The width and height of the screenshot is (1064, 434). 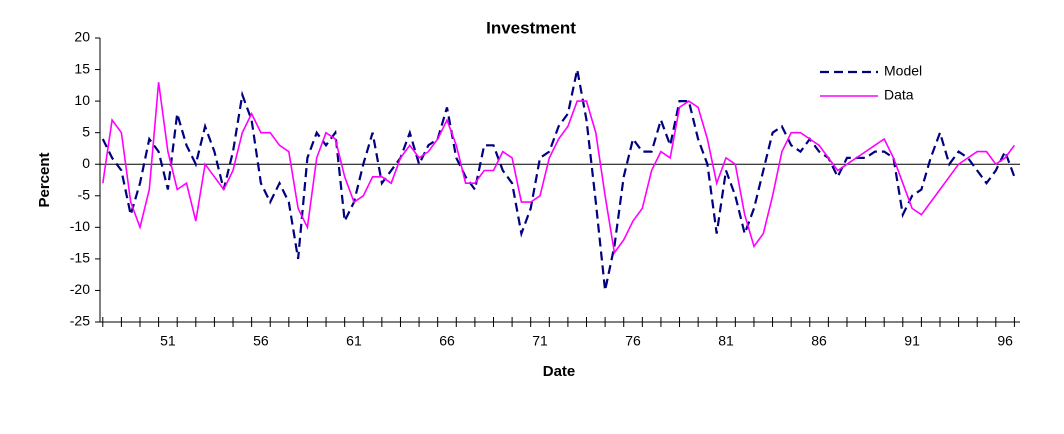 What do you see at coordinates (912, 341) in the screenshot?
I see `x-tick-label: 91` at bounding box center [912, 341].